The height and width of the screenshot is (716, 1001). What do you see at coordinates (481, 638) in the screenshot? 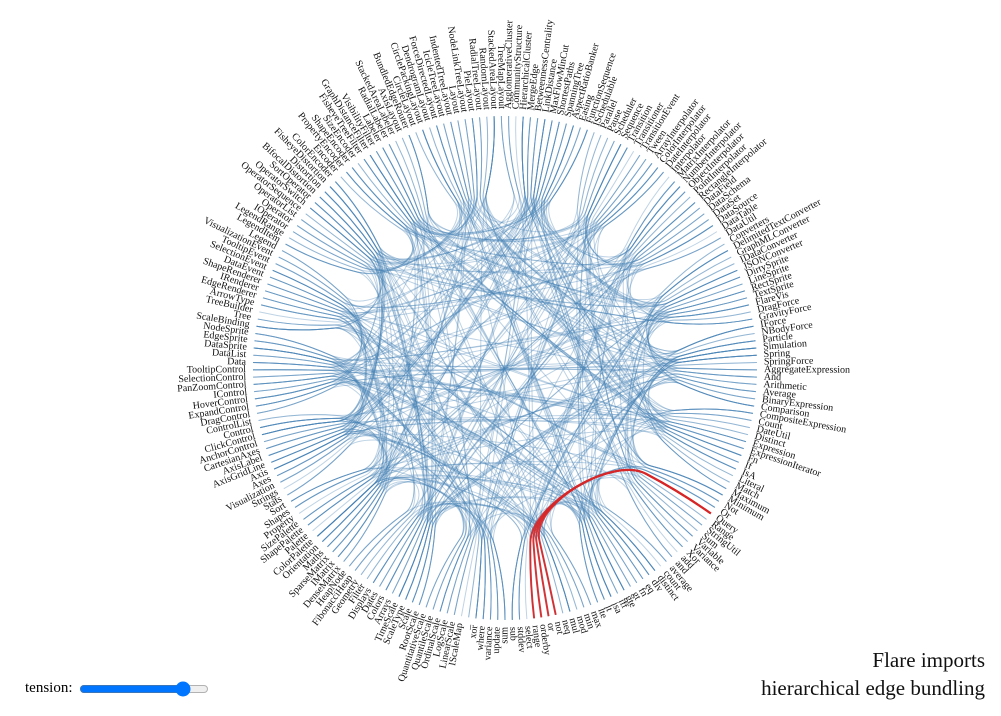
I see `node-label: where` at bounding box center [481, 638].